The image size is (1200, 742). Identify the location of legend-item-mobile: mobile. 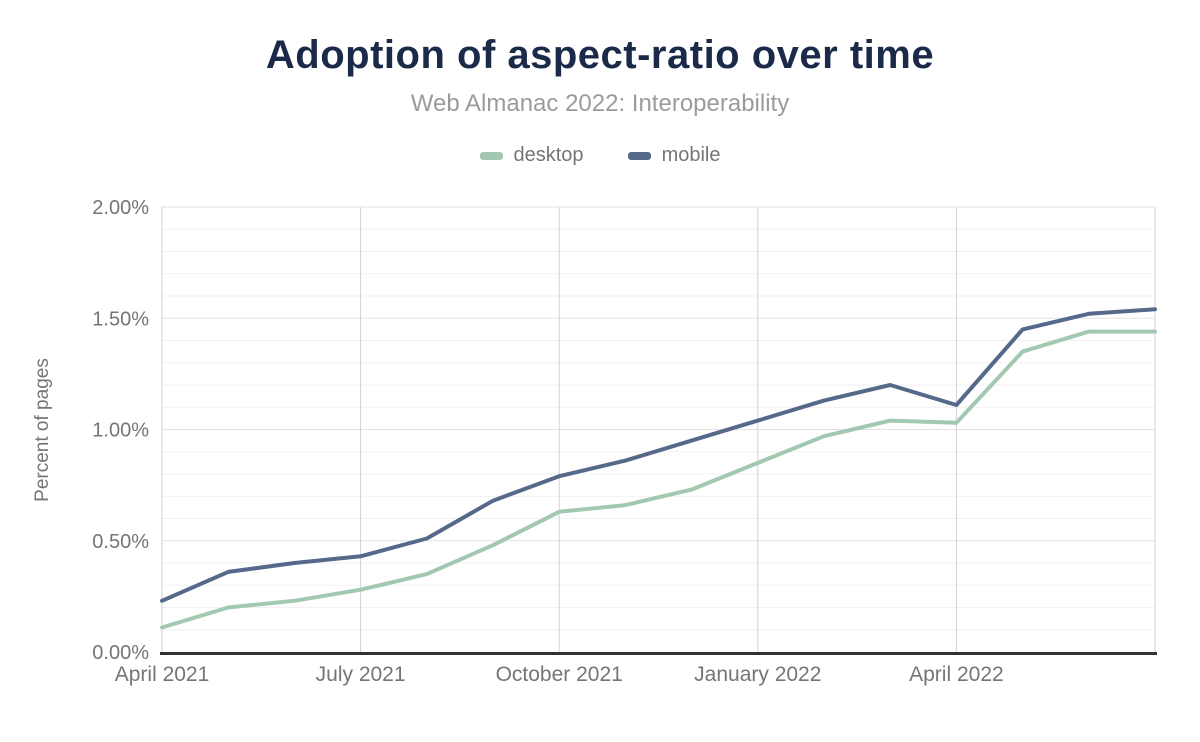
(674, 155).